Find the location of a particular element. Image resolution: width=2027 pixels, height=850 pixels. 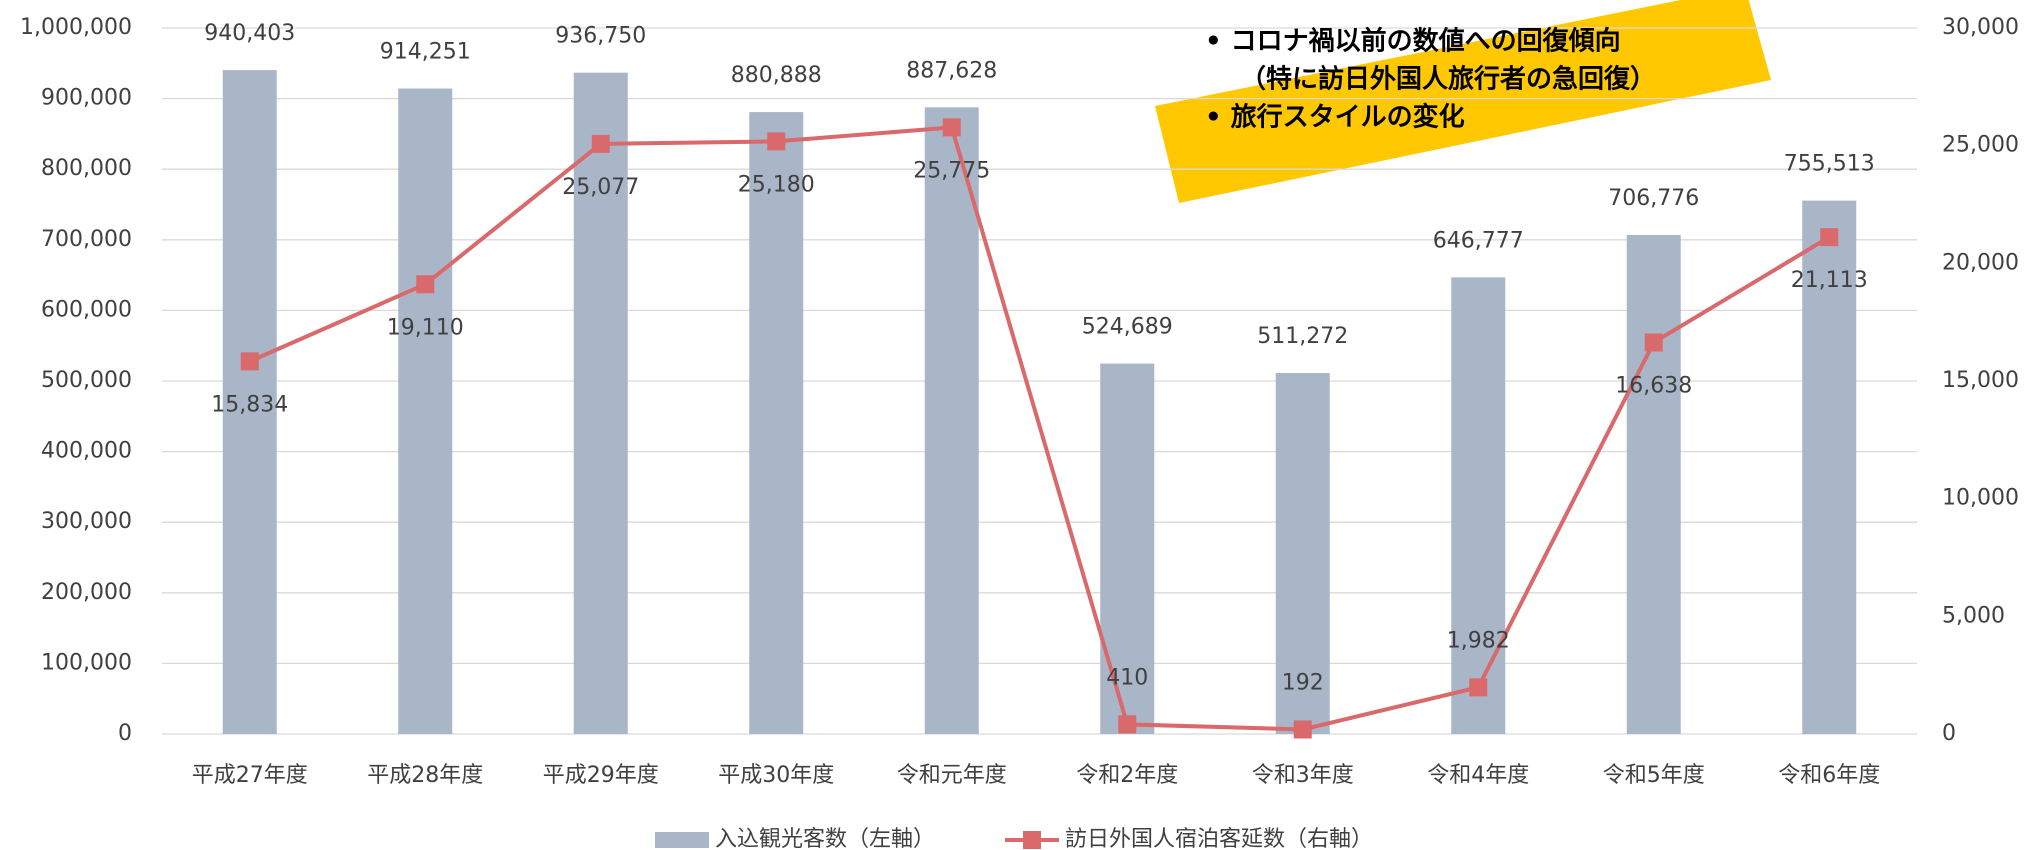

bar-value-label: 940,403 is located at coordinates (249, 33).